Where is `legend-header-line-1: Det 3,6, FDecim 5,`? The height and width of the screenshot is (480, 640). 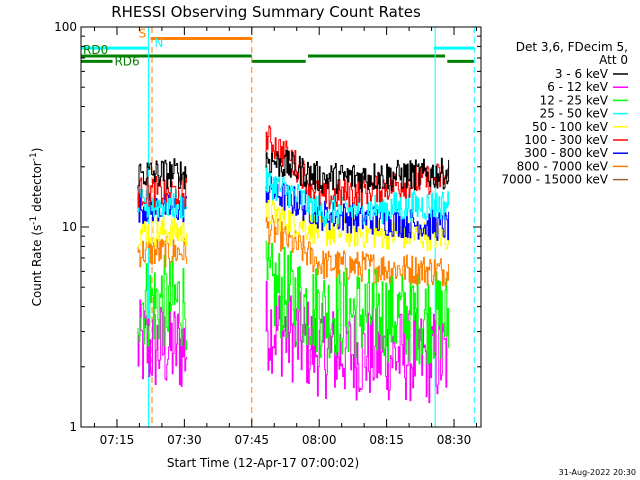 legend-header-line-1: Det 3,6, FDecim 5, is located at coordinates (572, 47).